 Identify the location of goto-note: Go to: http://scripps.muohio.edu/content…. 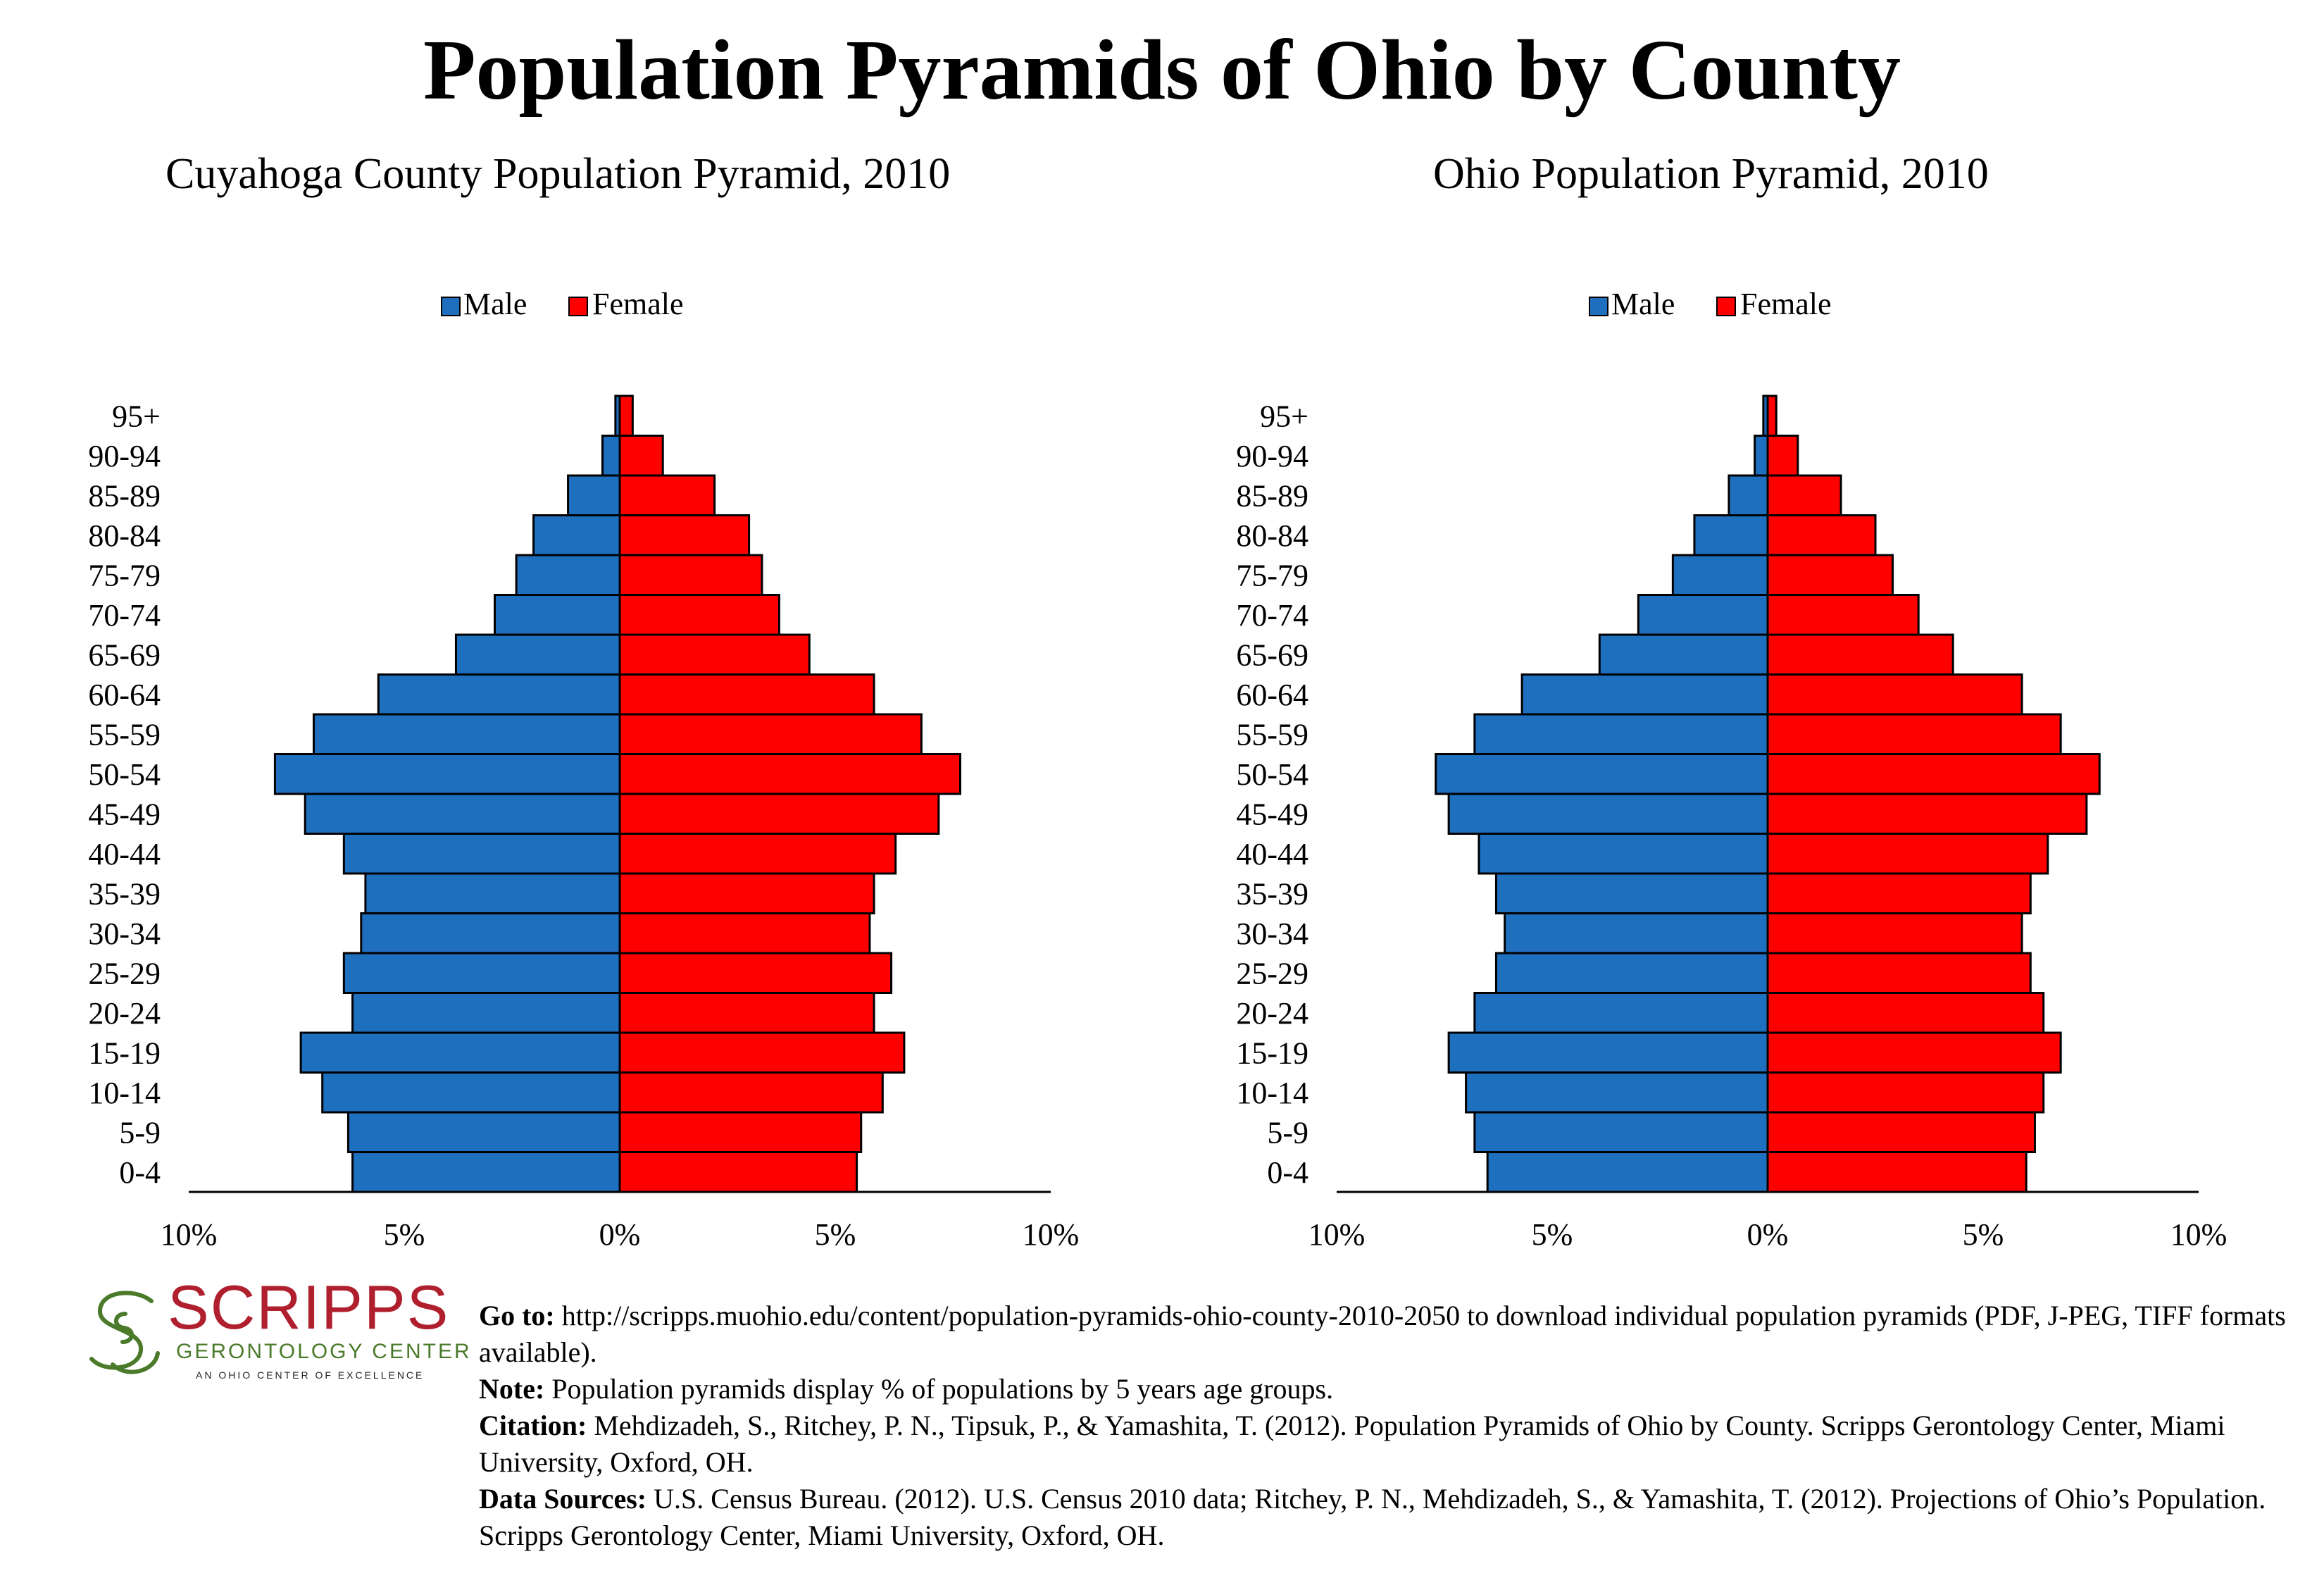
(1394, 1334).